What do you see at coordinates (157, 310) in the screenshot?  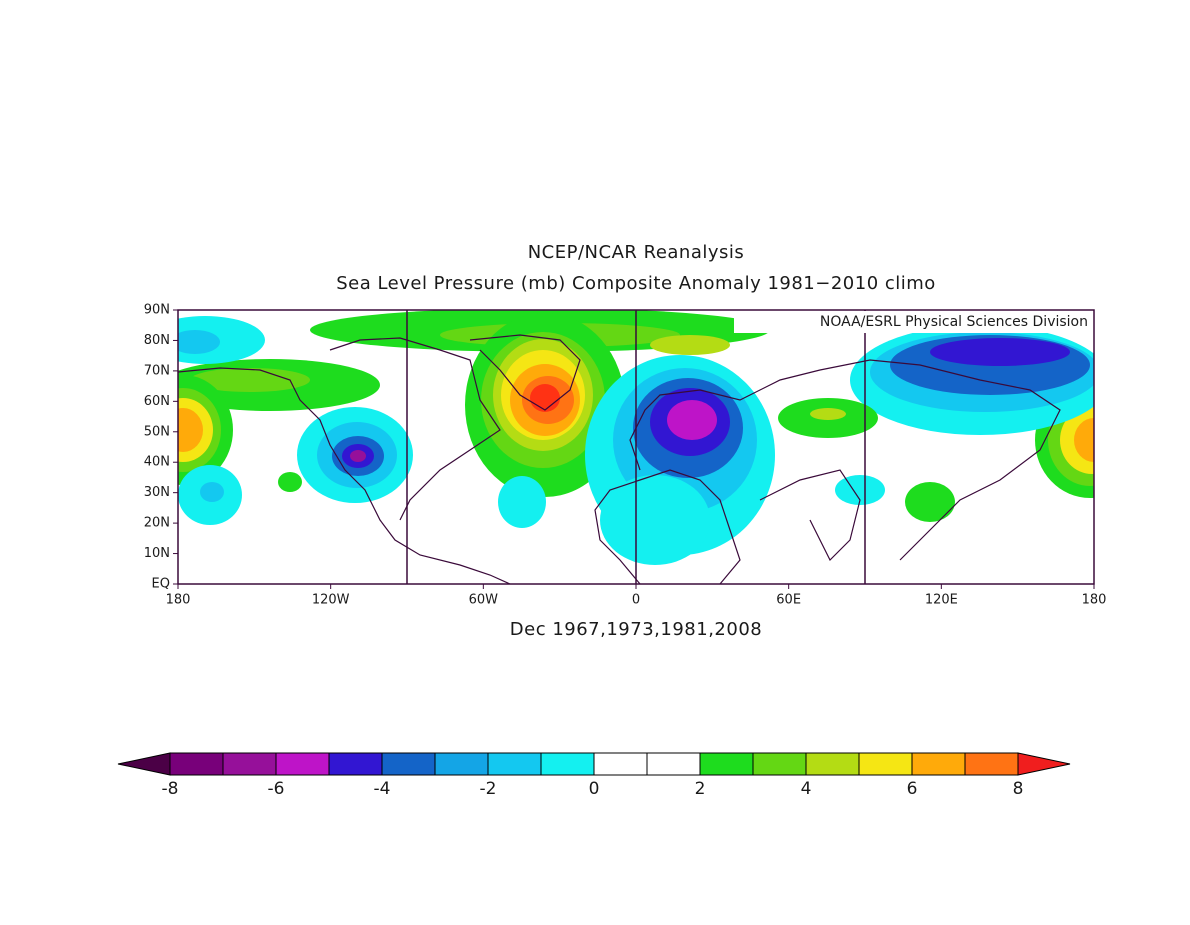 I see `lat-tick-label: 90N` at bounding box center [157, 310].